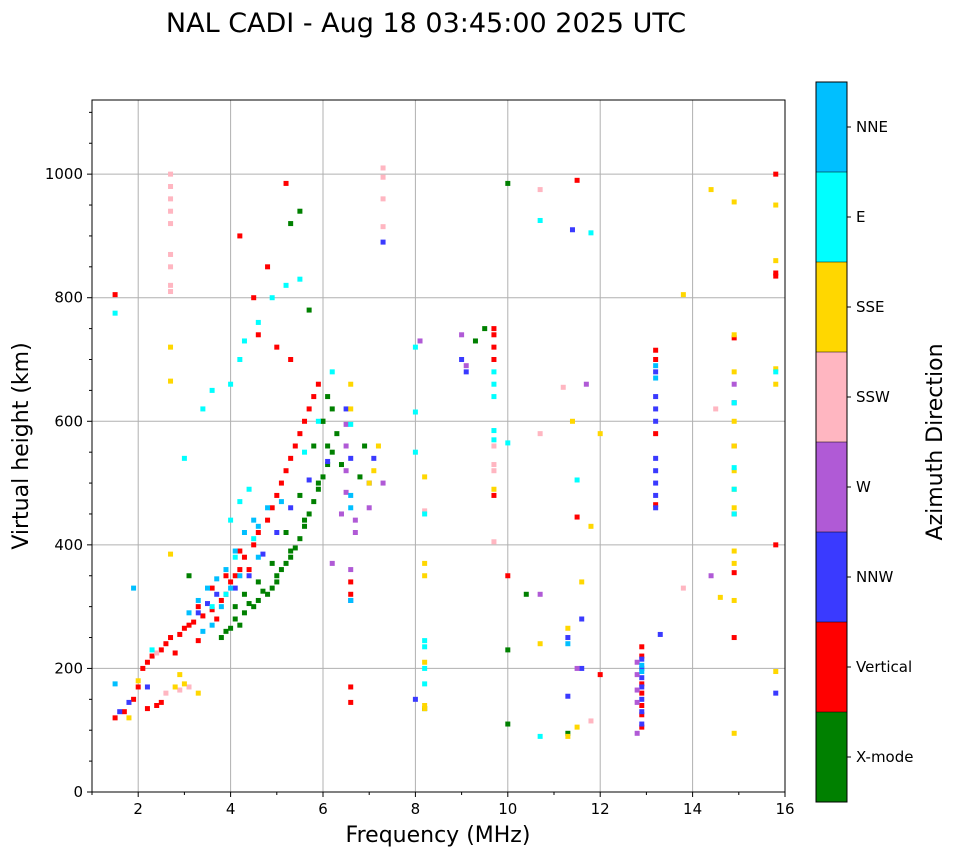 The width and height of the screenshot is (958, 857). I want to click on x-tick-label: 14, so click(692, 809).